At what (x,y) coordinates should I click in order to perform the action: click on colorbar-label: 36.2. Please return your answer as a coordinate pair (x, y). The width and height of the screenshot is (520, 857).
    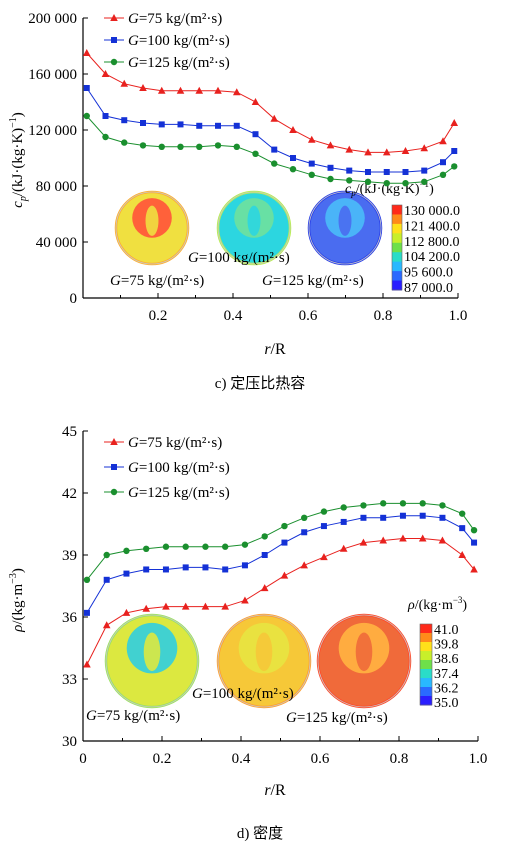
    Looking at the image, I should click on (446, 688).